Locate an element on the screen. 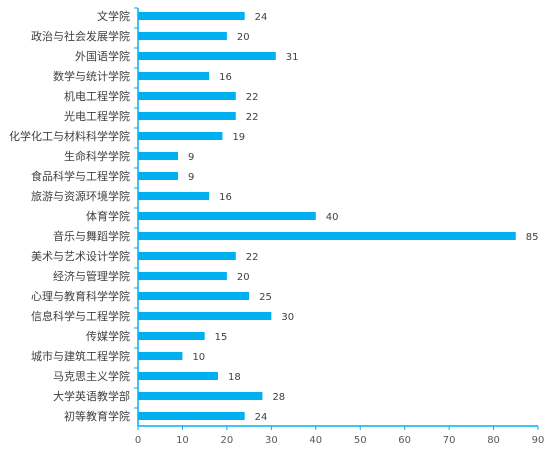  x-tick-label: 10 is located at coordinates (182, 440).